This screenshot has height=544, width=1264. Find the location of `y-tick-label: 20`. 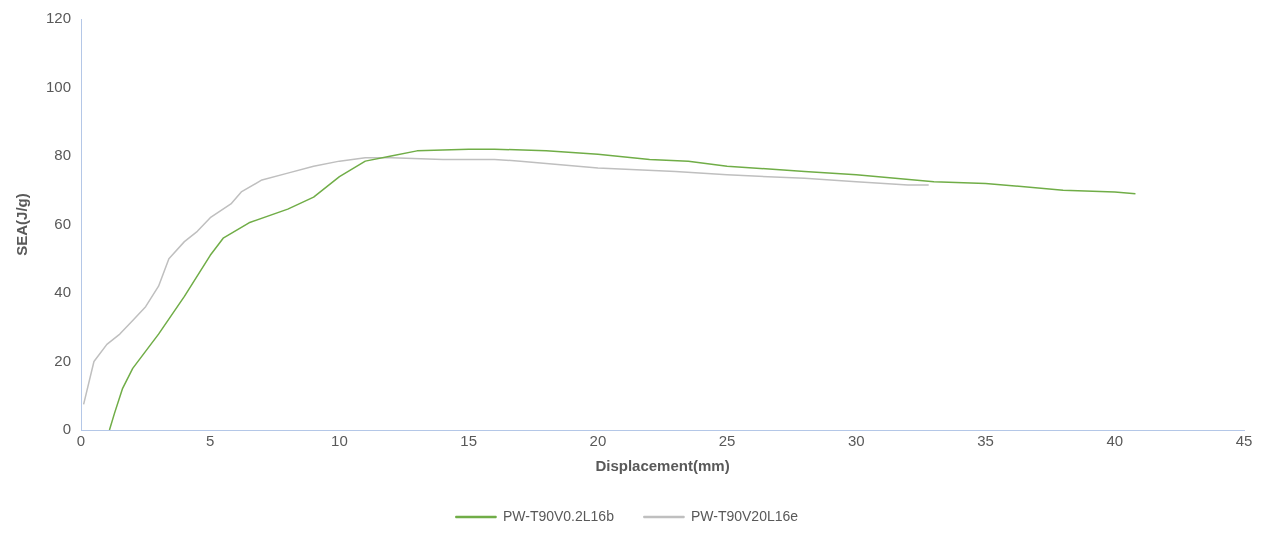

y-tick-label: 20 is located at coordinates (63, 360).